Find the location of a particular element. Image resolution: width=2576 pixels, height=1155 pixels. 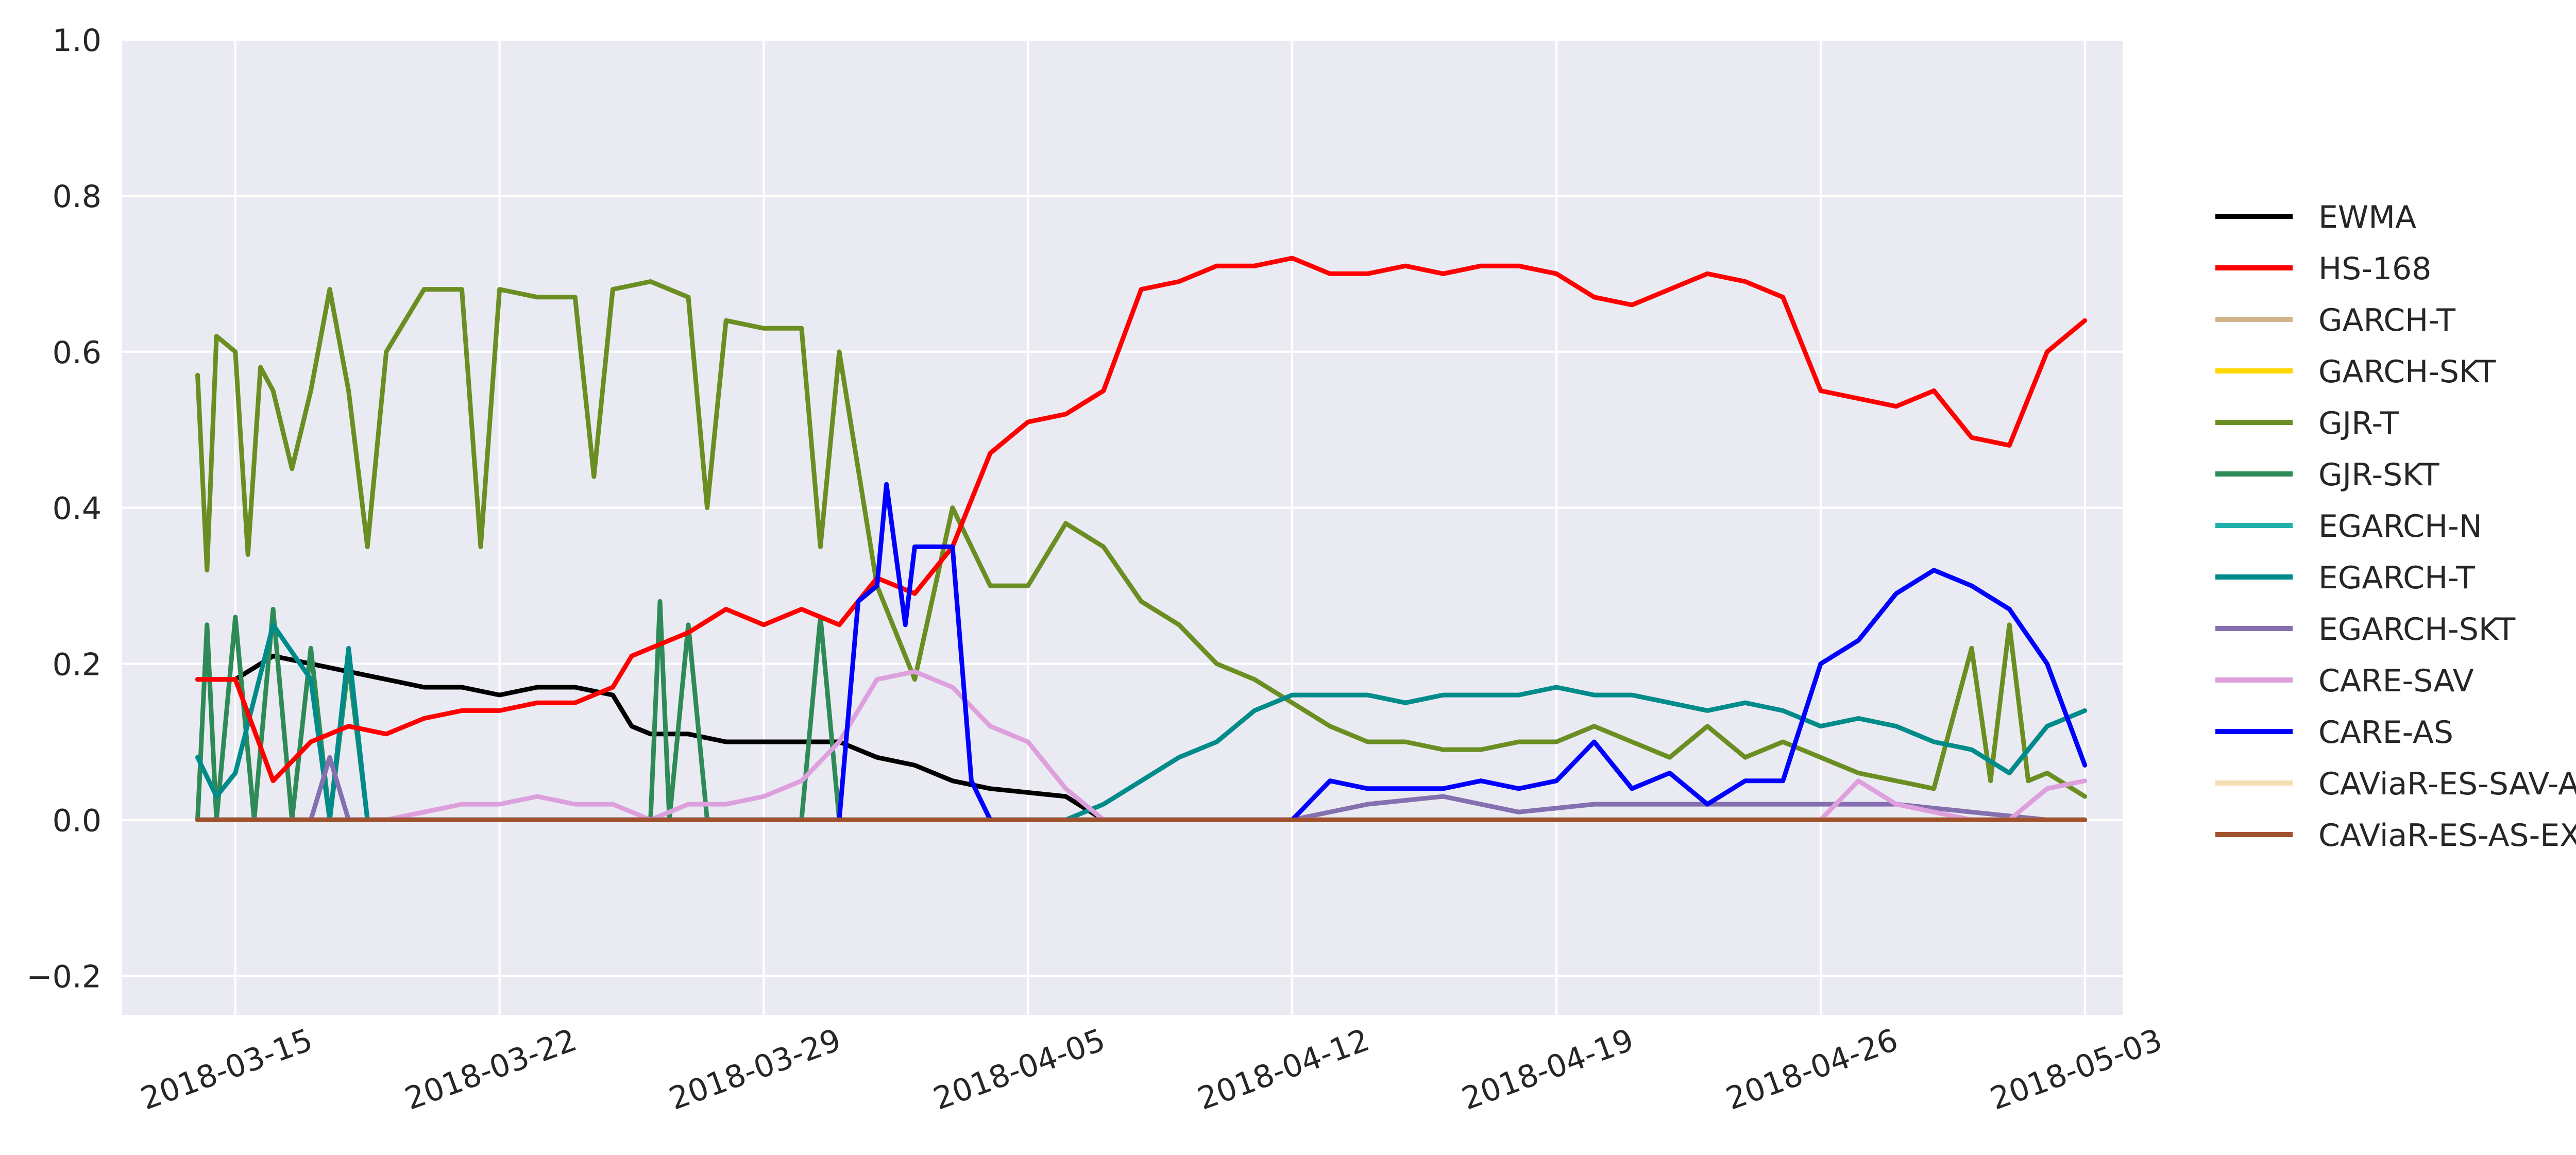

legend-label: GJR-SKT is located at coordinates (2378, 475).